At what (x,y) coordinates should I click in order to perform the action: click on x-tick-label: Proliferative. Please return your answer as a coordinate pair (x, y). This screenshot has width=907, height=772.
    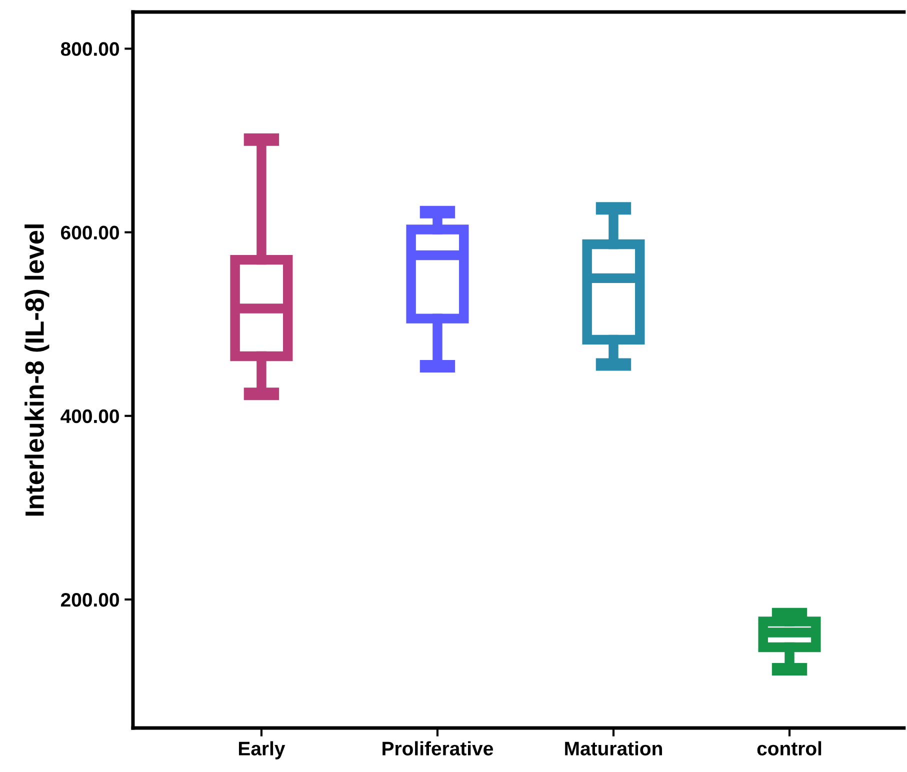
    Looking at the image, I should click on (438, 748).